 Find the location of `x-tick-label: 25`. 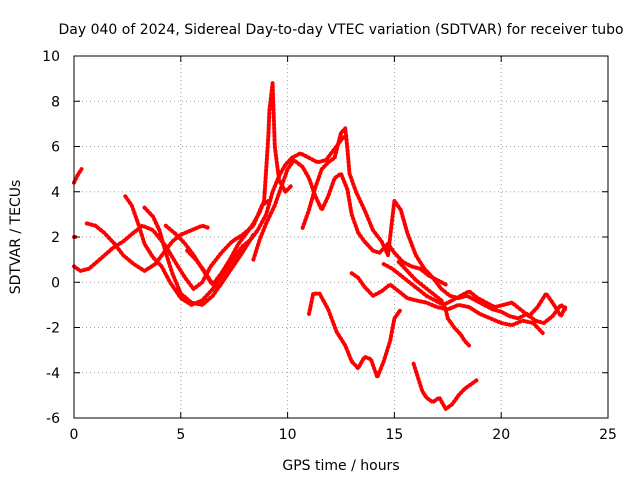

x-tick-label: 25 is located at coordinates (608, 435).